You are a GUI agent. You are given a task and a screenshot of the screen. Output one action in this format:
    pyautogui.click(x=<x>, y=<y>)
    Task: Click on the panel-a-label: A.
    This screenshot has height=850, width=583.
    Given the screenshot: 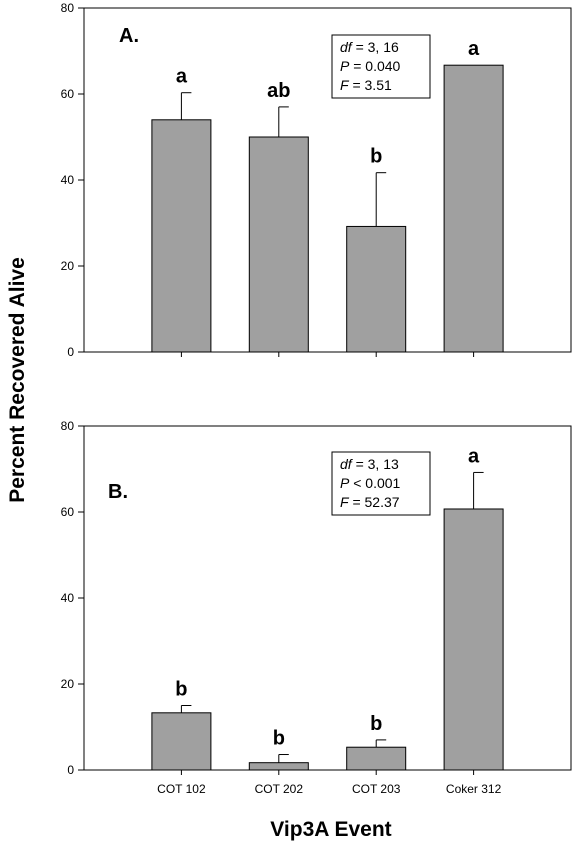 What is the action you would take?
    pyautogui.click(x=129, y=36)
    